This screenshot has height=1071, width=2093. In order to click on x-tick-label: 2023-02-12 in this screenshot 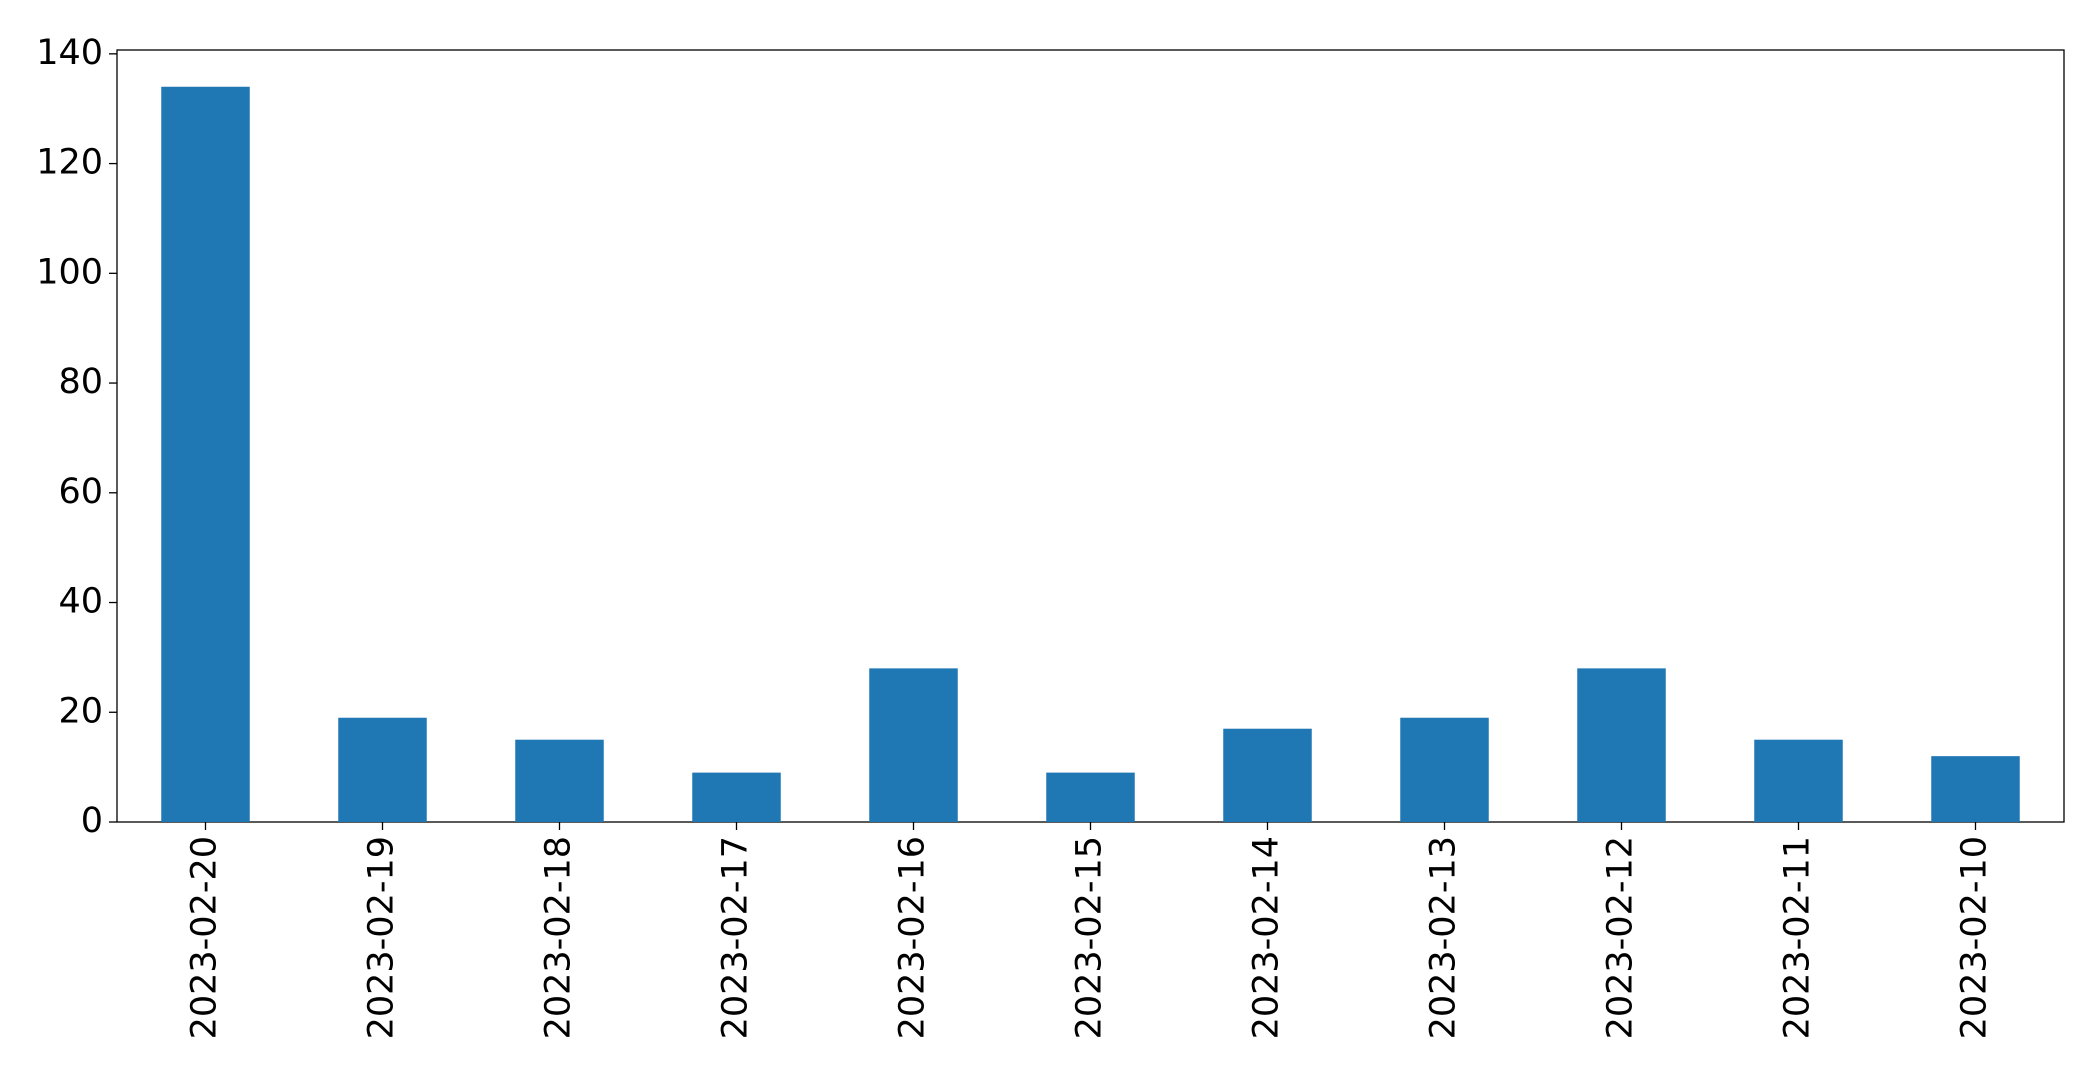, I will do `click(1621, 937)`.